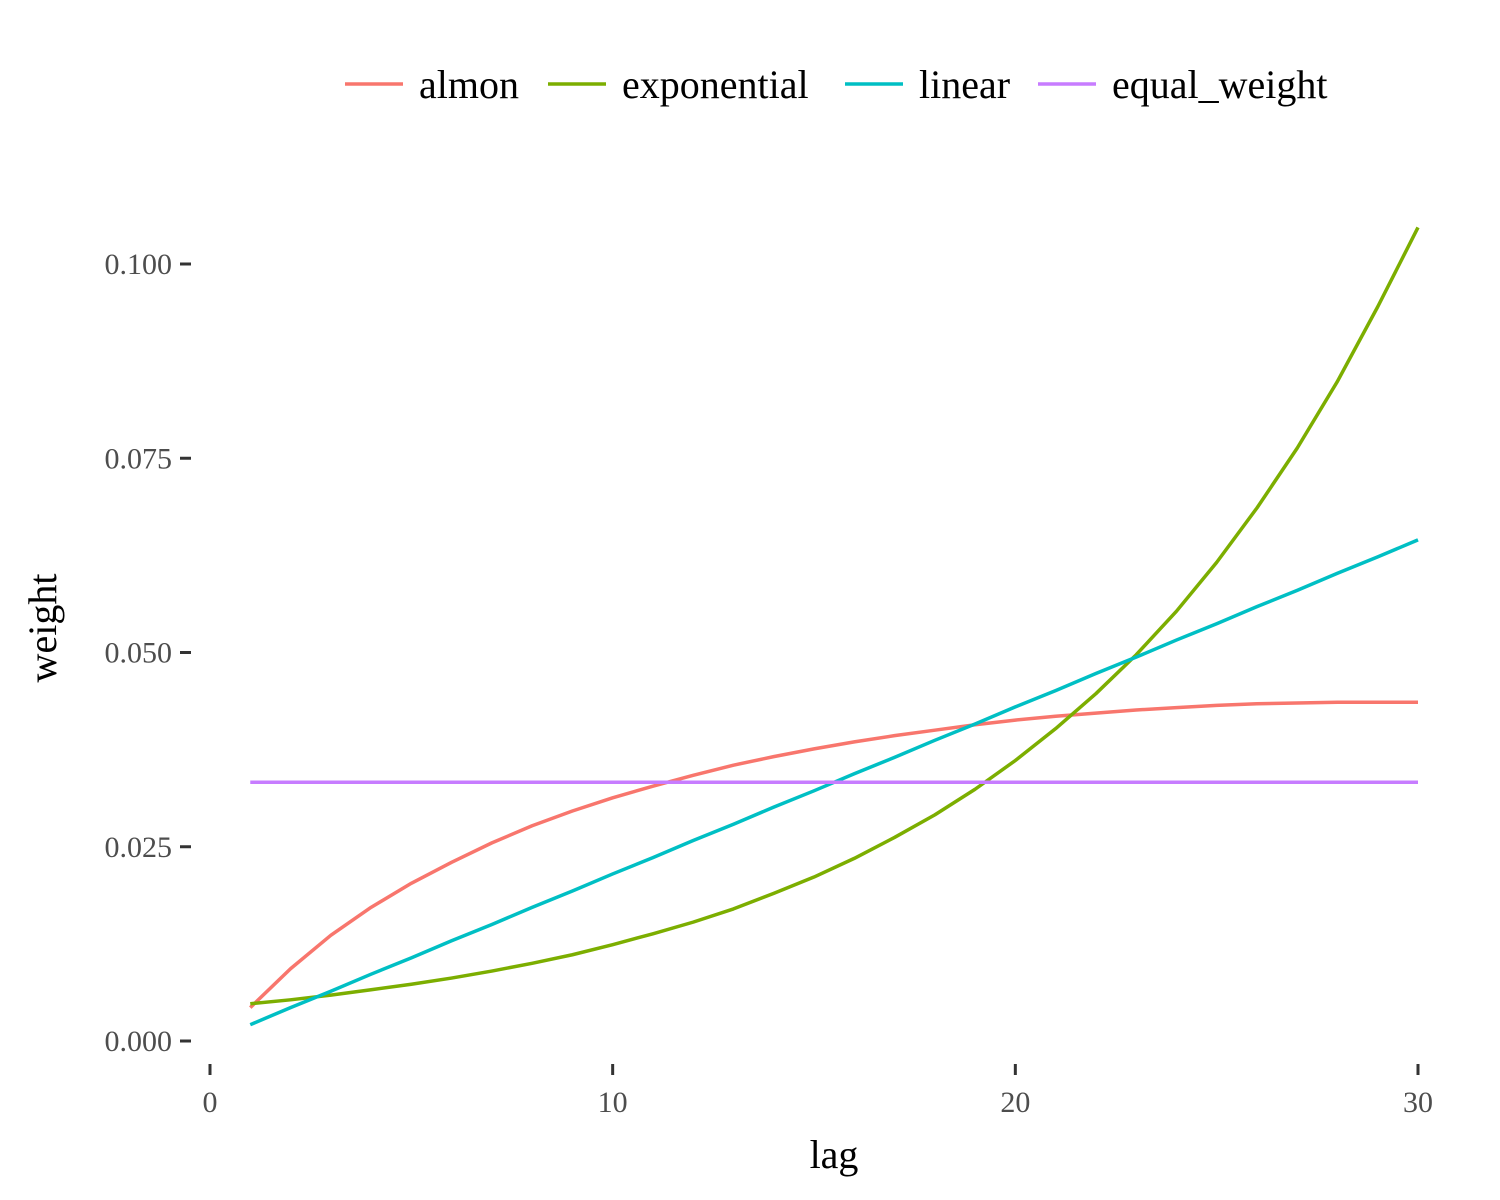 The image size is (1500, 1200). I want to click on x-axis: 0 10 20 30, so click(818, 1091).